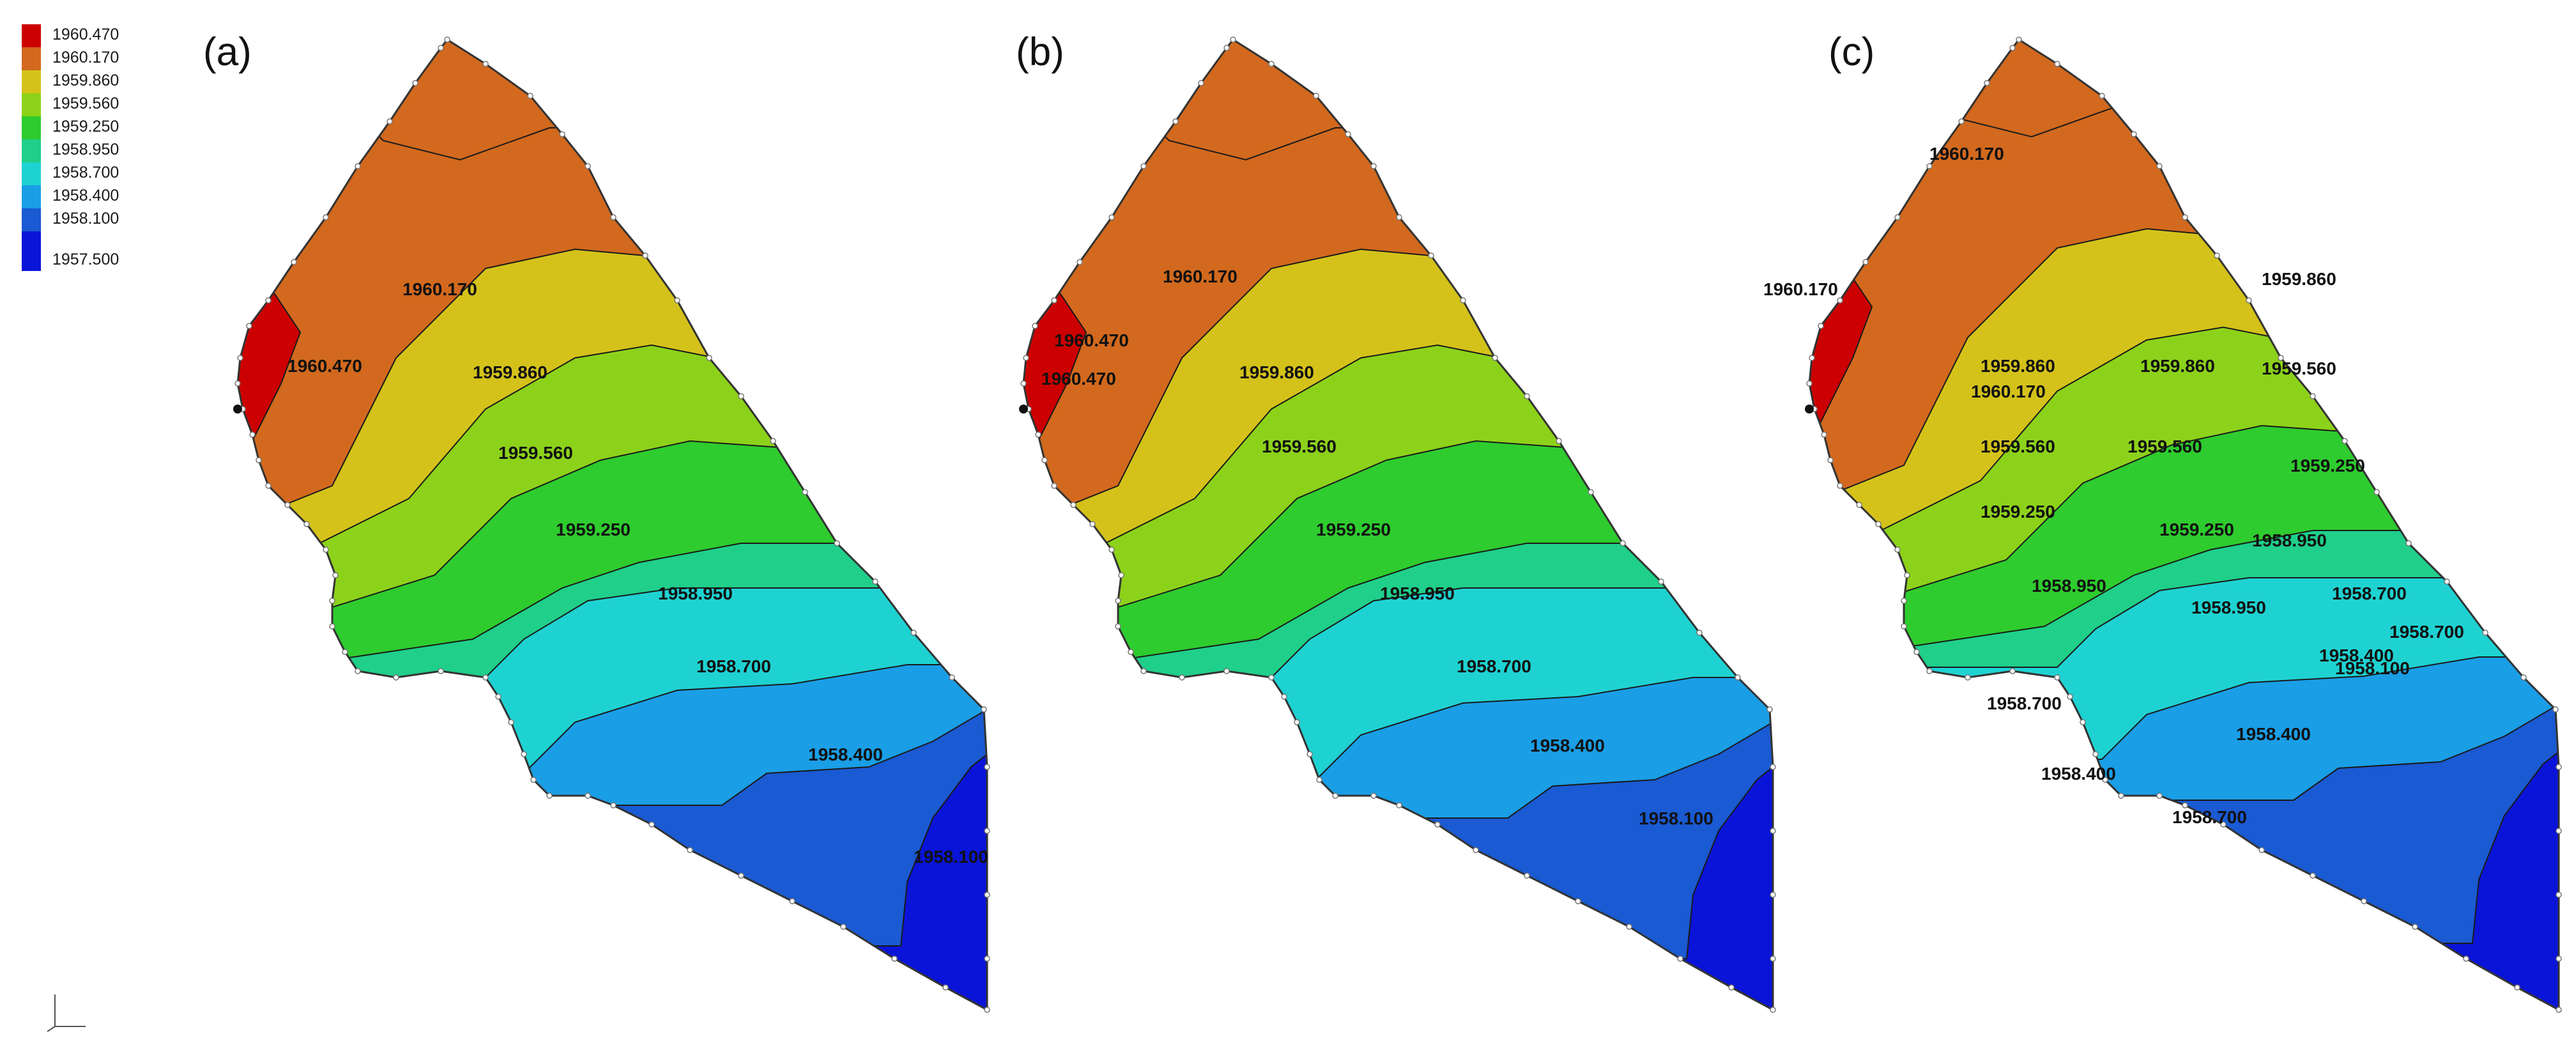  Describe the element at coordinates (85, 150) in the screenshot. I see `legend-label: 1958.950` at that location.